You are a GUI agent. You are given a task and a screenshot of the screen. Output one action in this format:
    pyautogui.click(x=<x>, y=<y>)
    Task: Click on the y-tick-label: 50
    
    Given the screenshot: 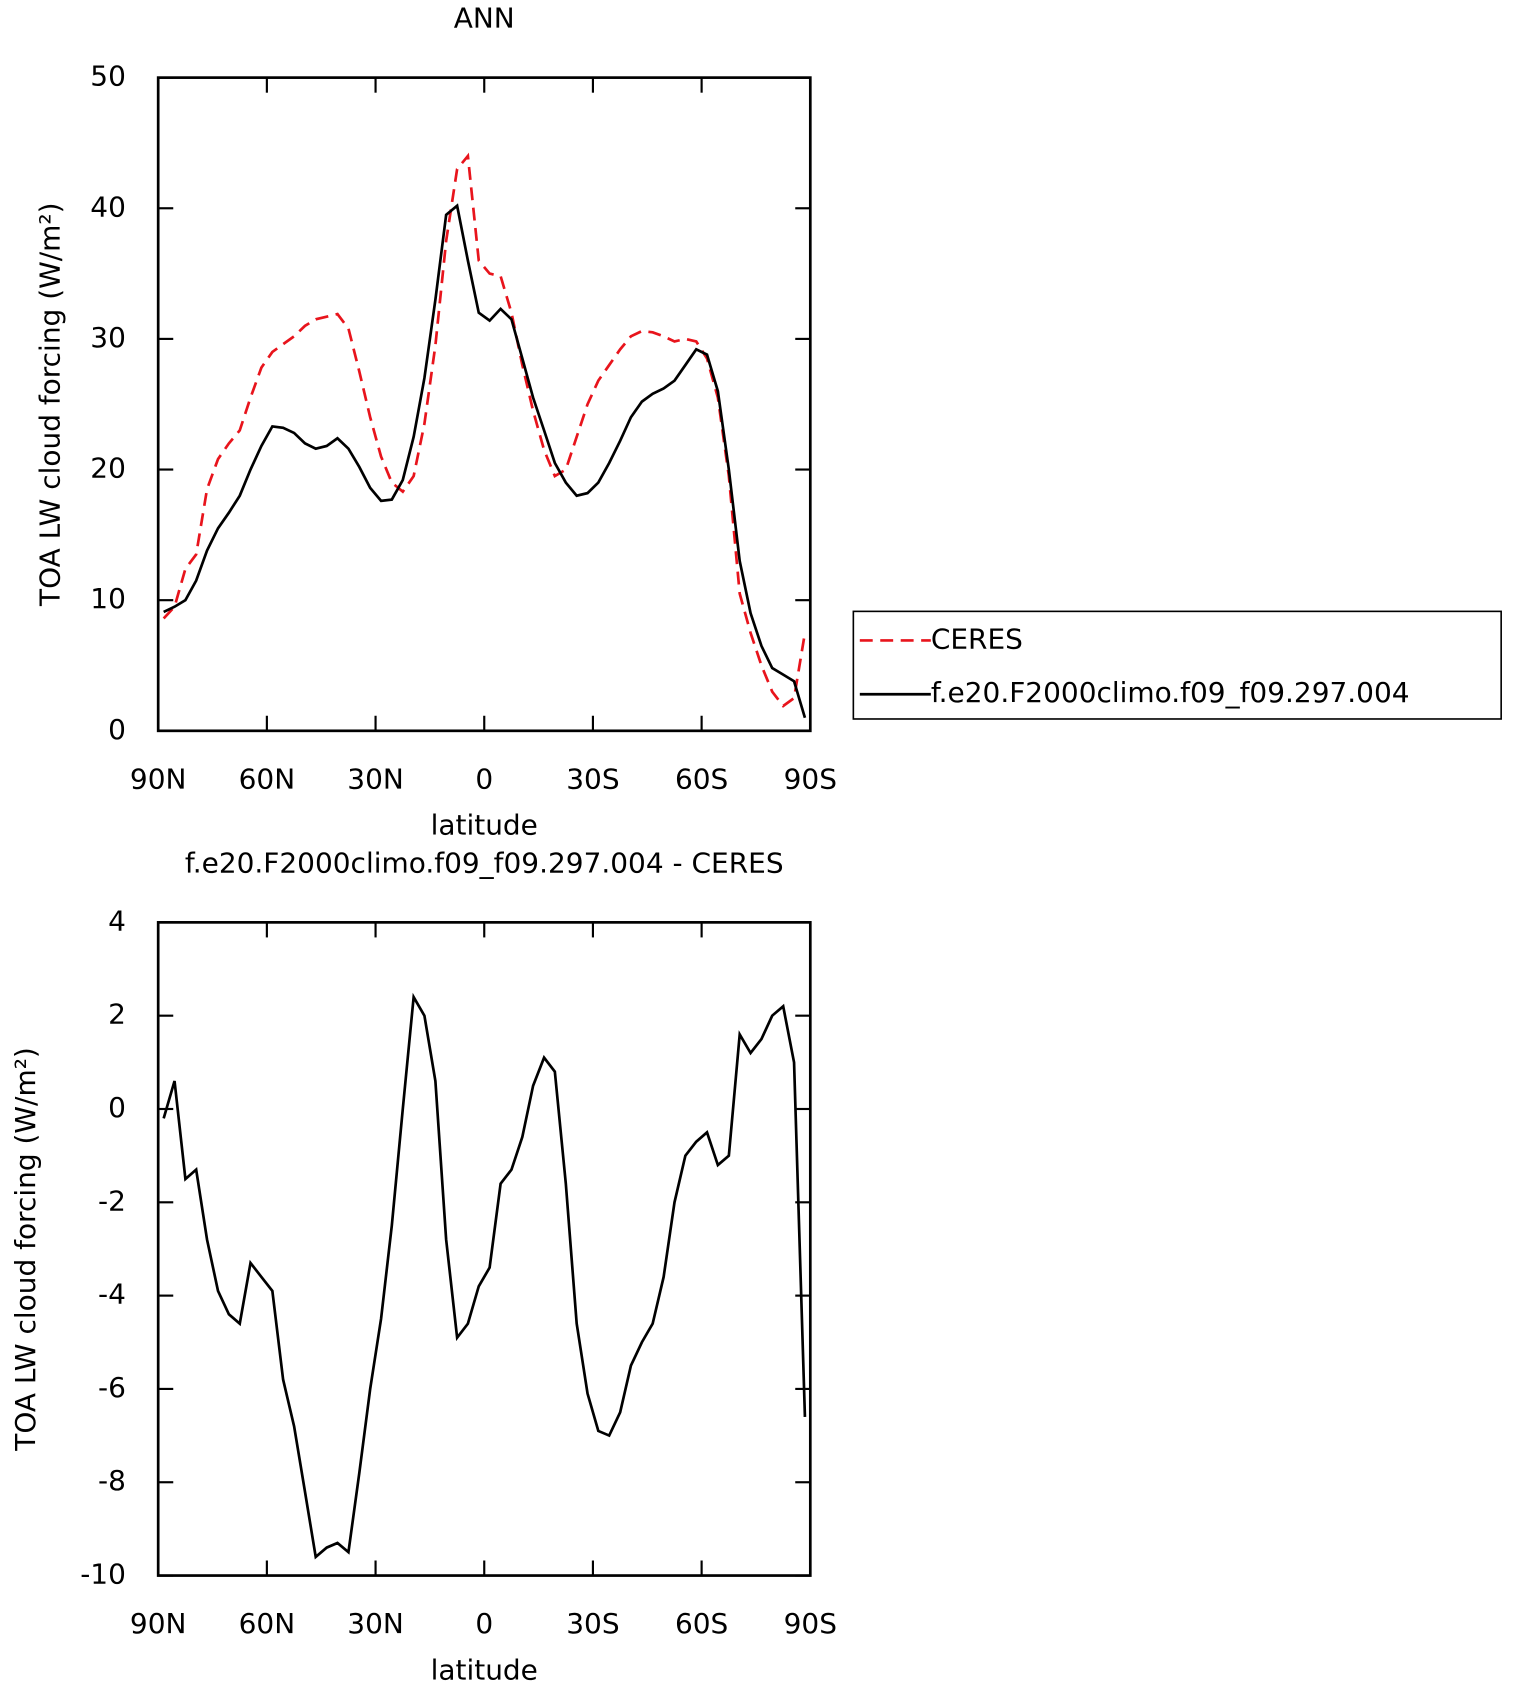 What is the action you would take?
    pyautogui.click(x=108, y=76)
    